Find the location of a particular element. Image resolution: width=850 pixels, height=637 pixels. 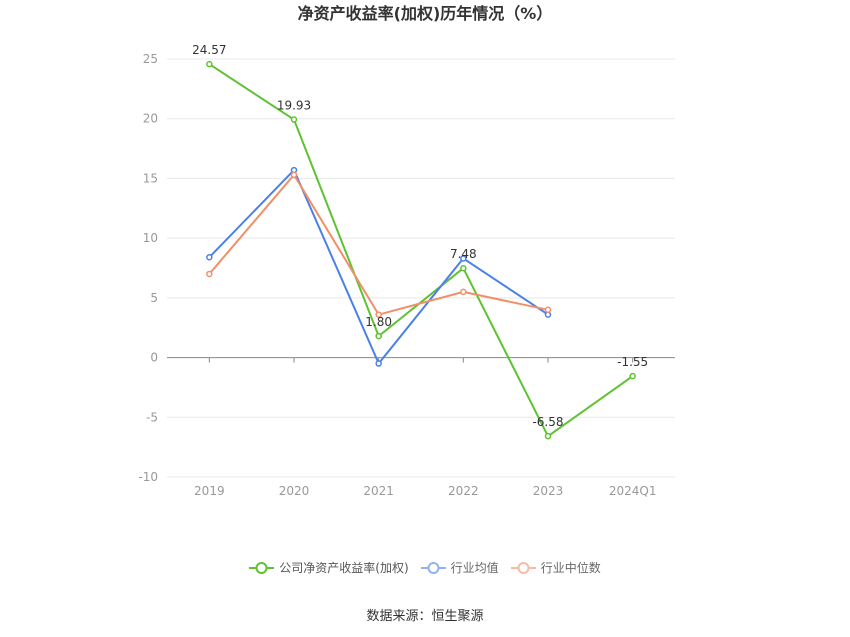

x-tick-label: 2024Q1 is located at coordinates (633, 491).